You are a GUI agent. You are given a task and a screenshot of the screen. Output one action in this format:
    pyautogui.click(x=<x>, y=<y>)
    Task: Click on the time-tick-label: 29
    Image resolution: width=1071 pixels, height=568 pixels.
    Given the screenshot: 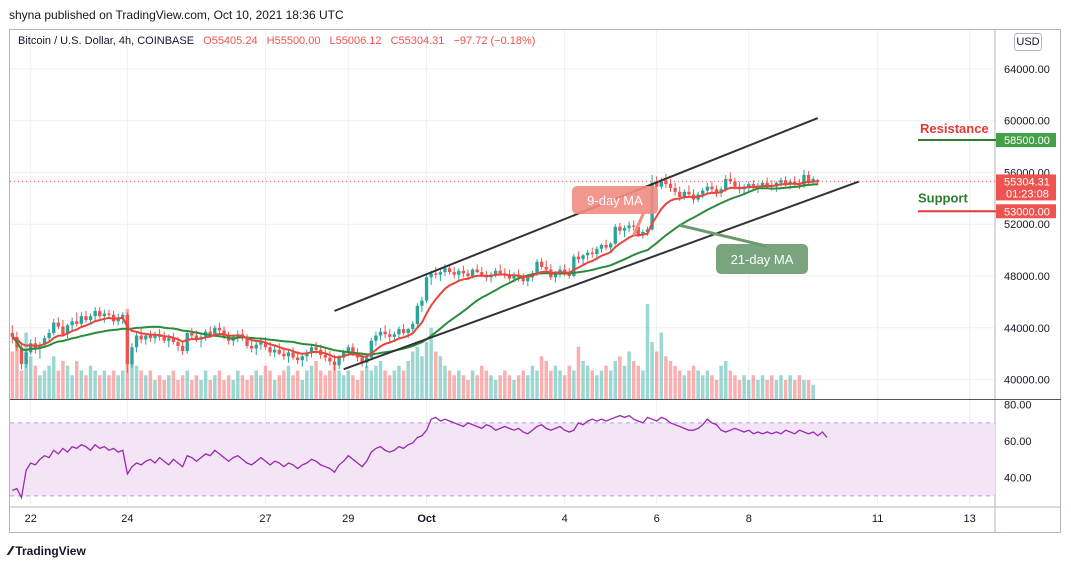 What is the action you would take?
    pyautogui.click(x=348, y=519)
    